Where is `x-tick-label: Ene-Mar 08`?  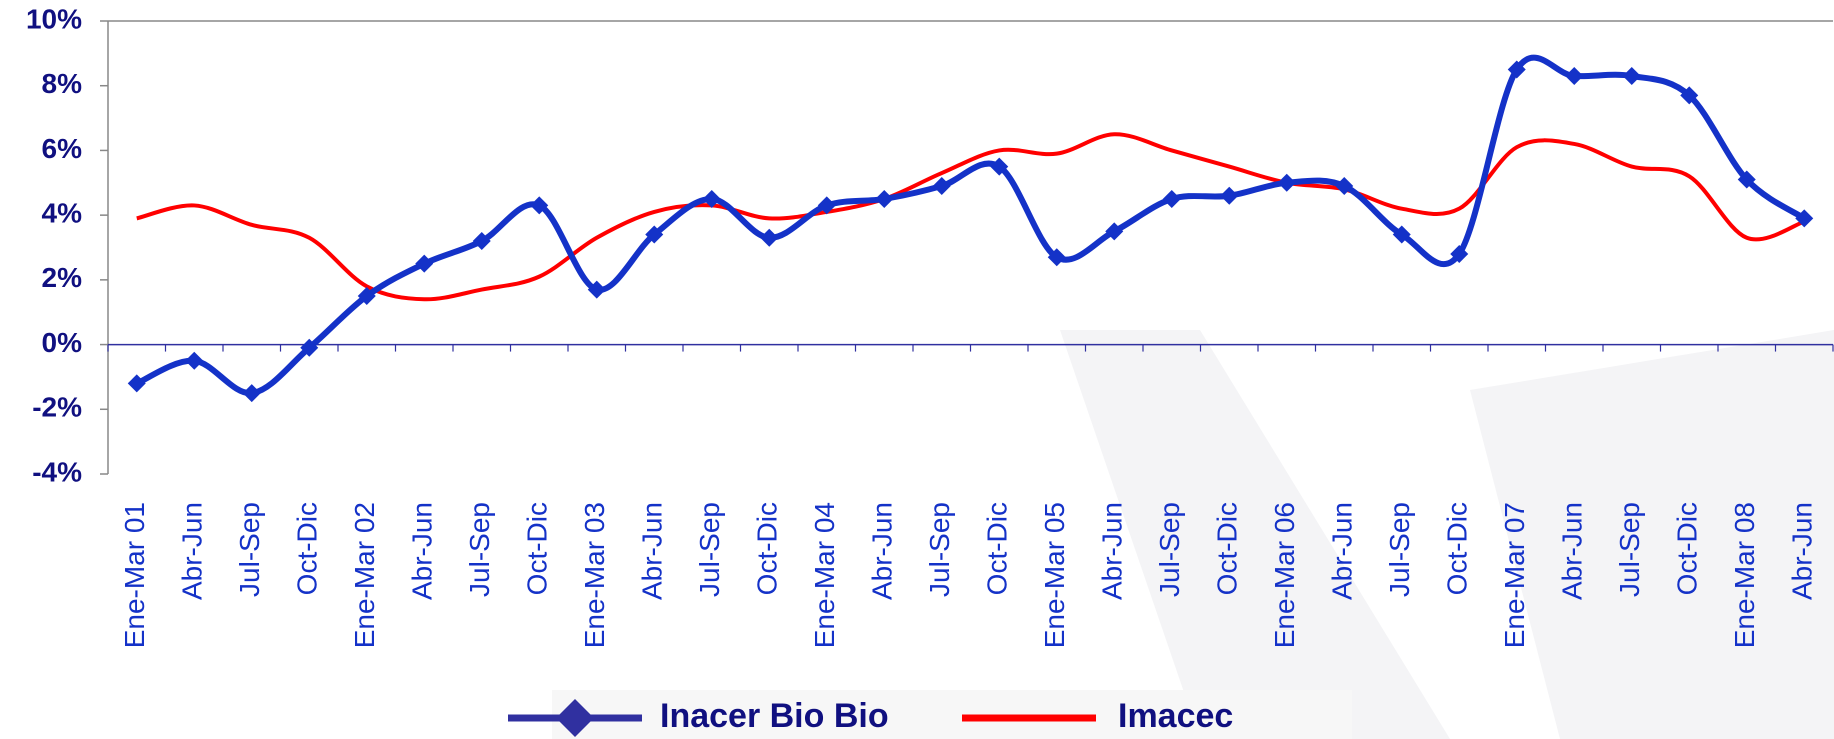 x-tick-label: Ene-Mar 08 is located at coordinates (1744, 575).